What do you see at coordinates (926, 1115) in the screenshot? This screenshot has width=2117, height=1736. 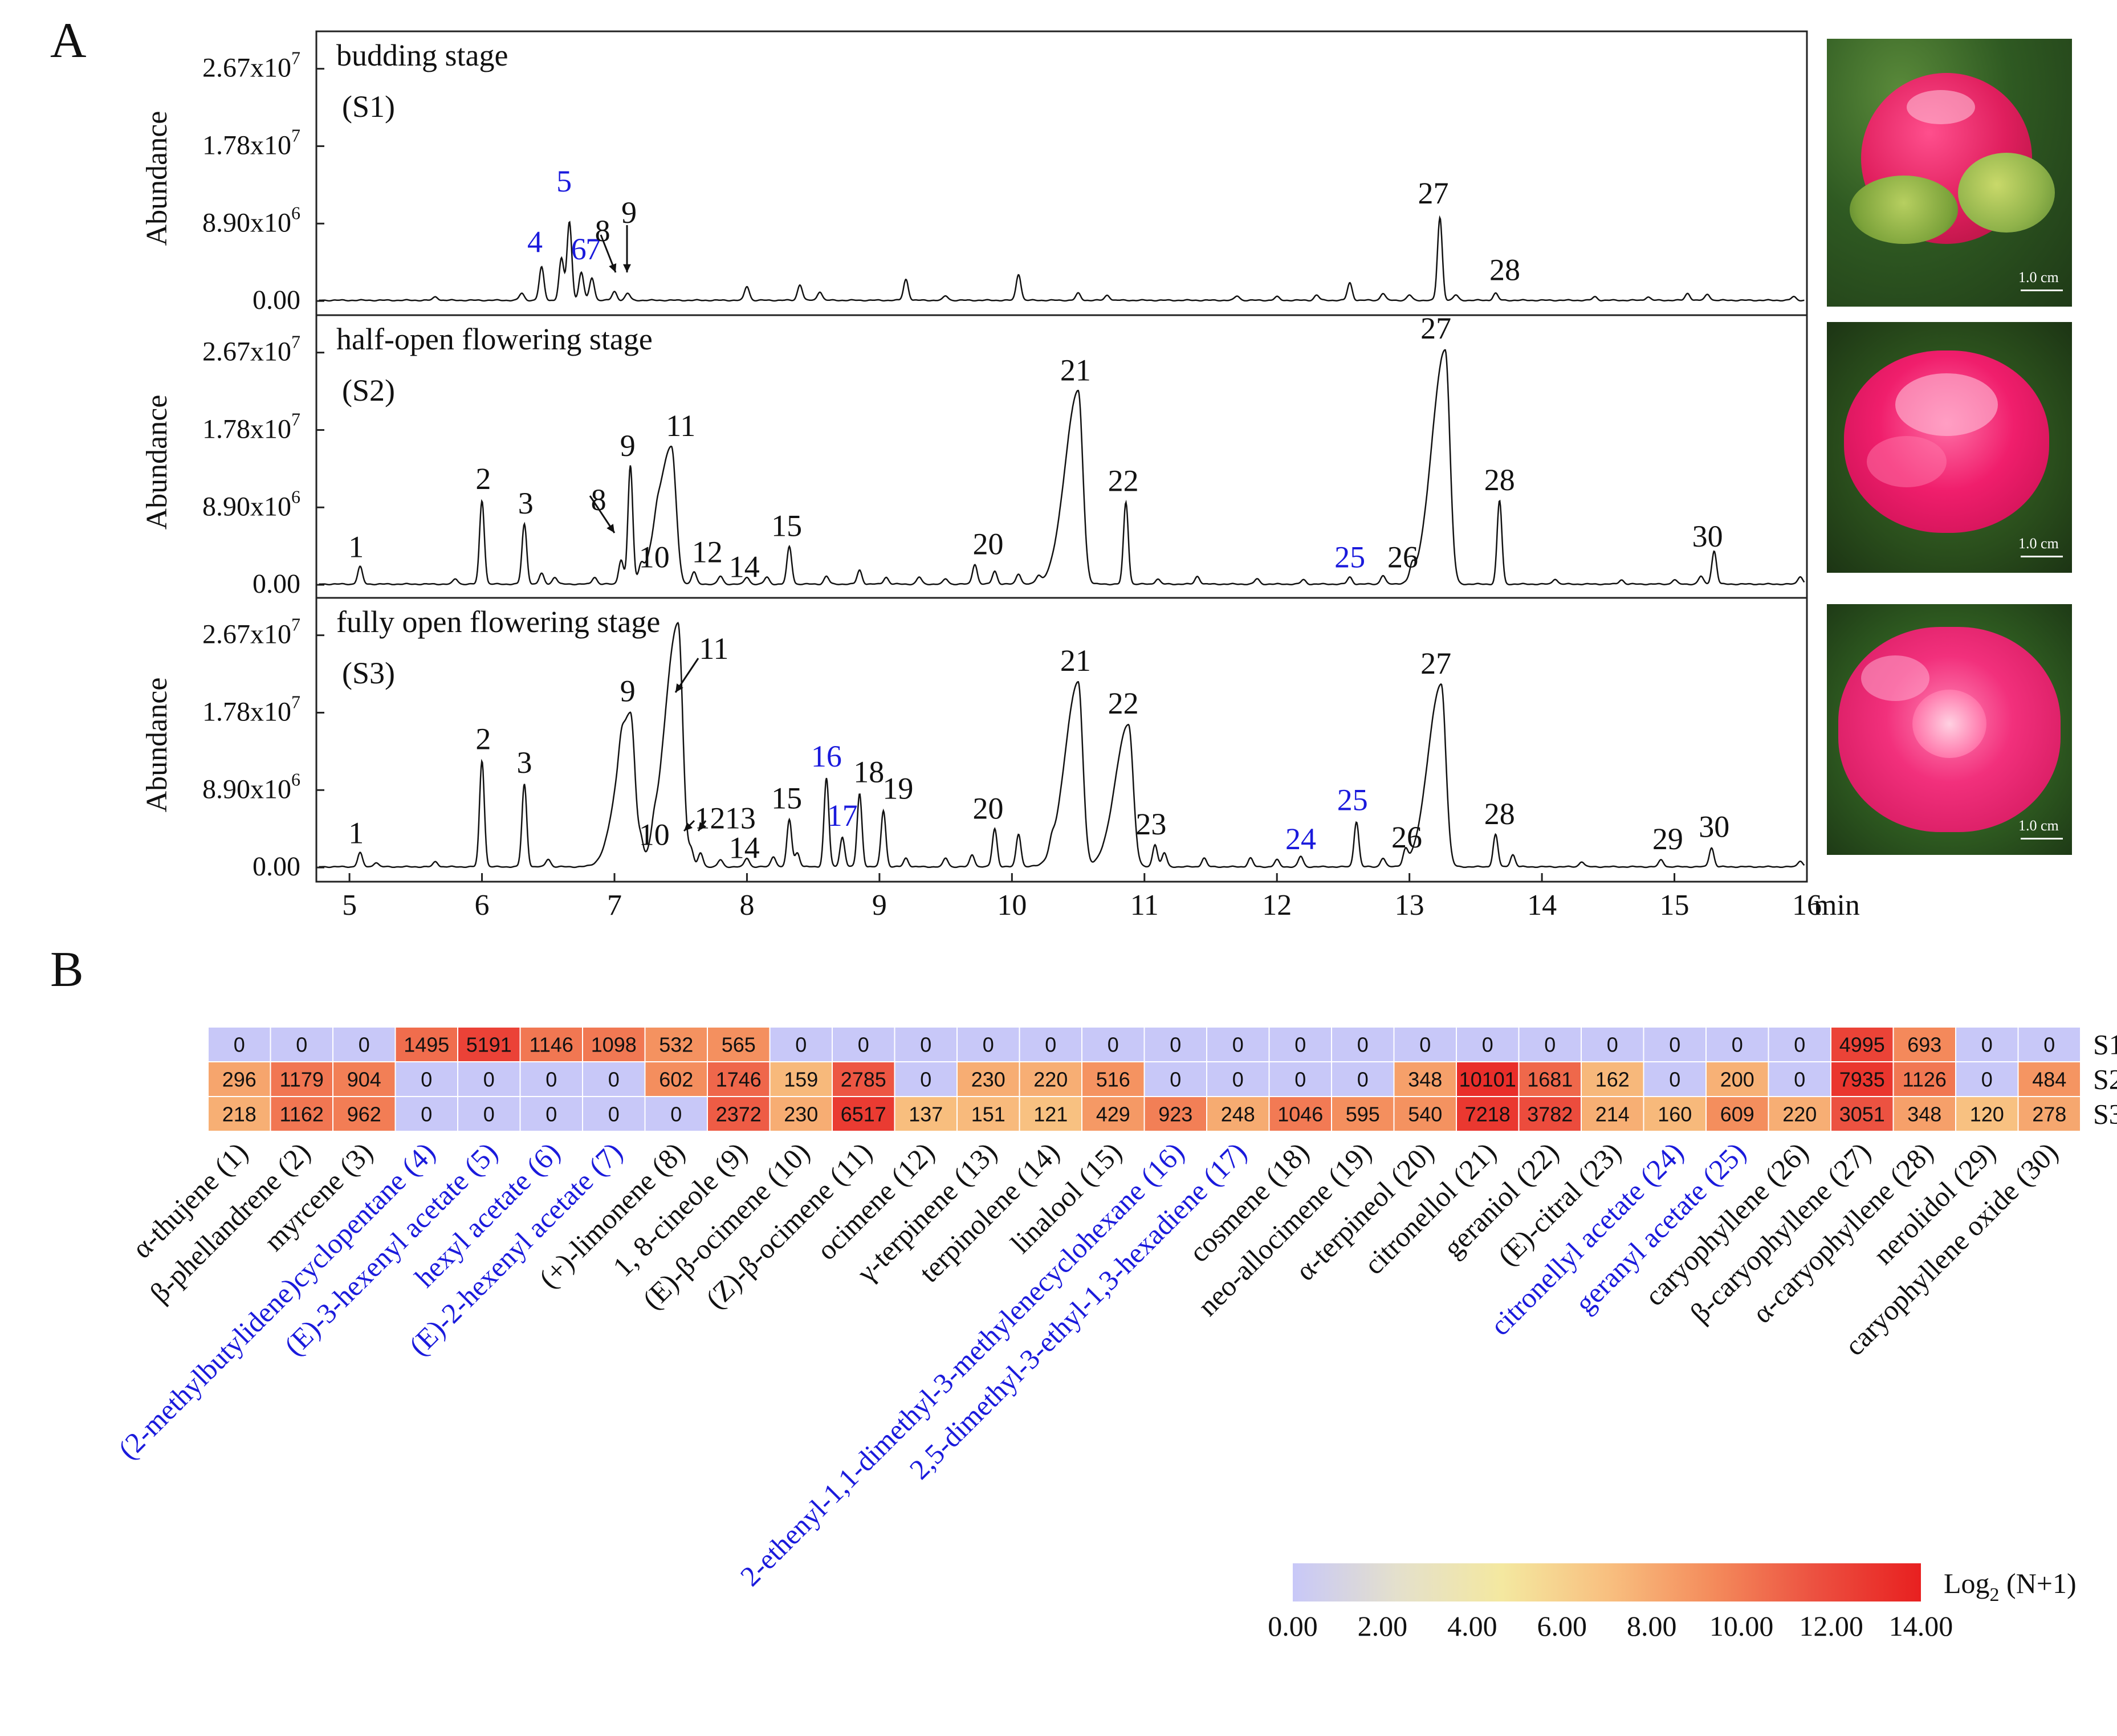 I see `heatmap-cell-value: 137` at bounding box center [926, 1115].